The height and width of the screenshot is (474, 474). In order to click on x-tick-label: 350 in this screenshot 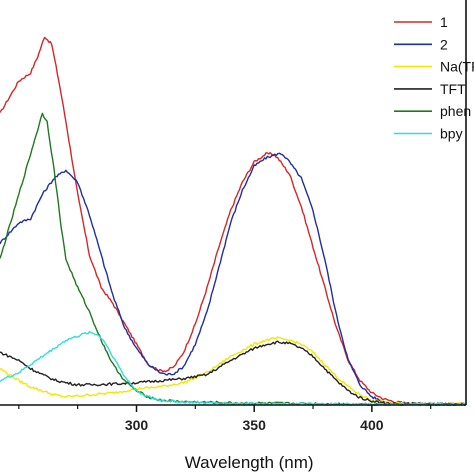, I will do `click(255, 425)`.